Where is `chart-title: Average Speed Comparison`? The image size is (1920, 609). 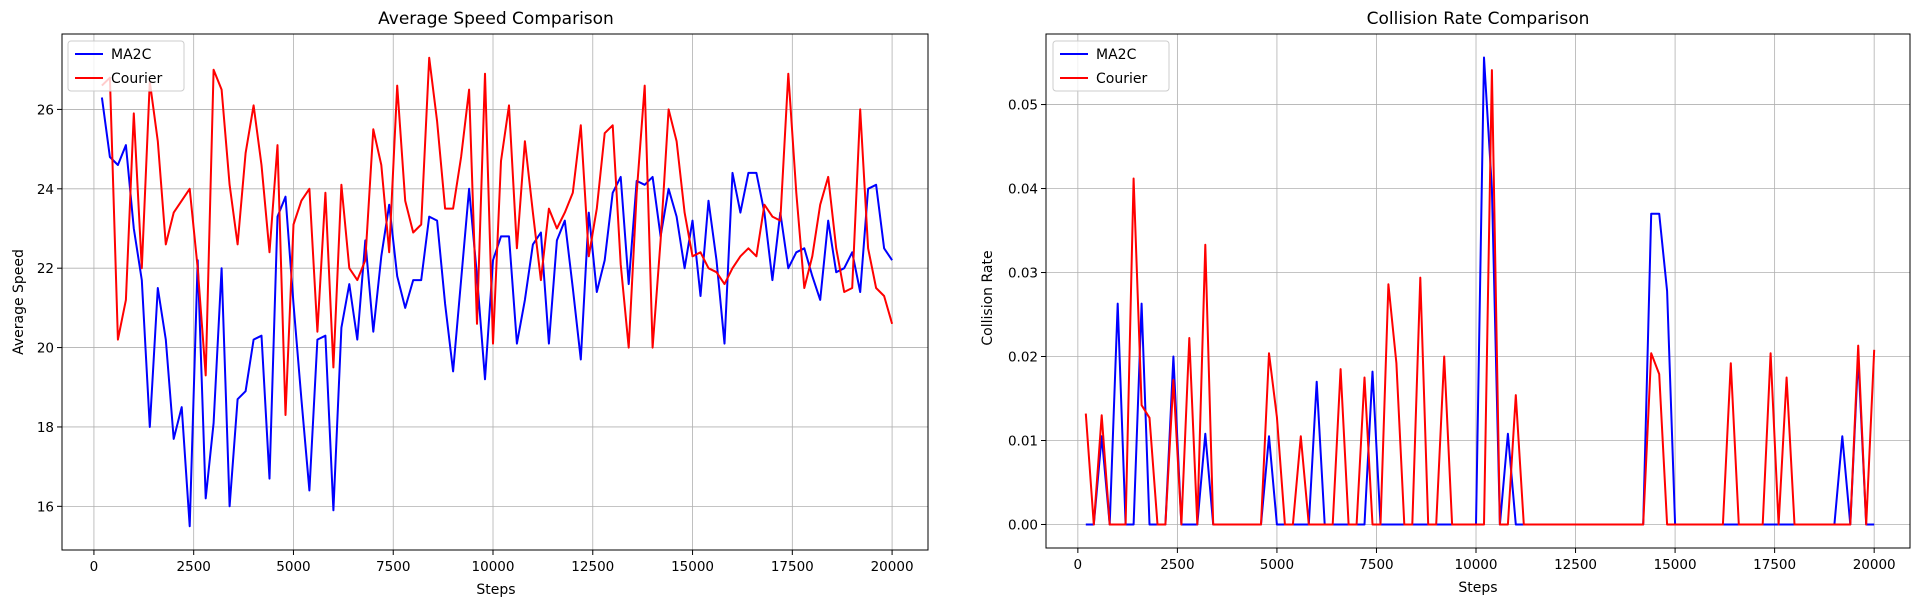 chart-title: Average Speed Comparison is located at coordinates (496, 19).